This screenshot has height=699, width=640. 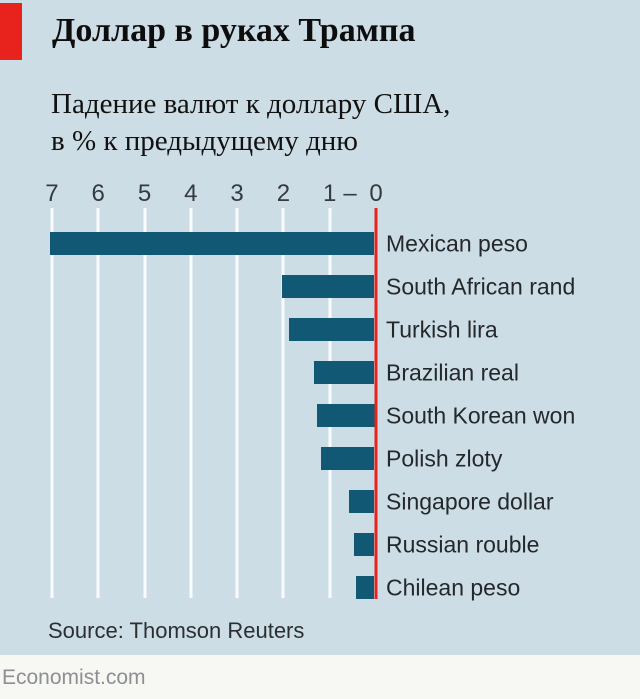 What do you see at coordinates (442, 329) in the screenshot?
I see `bar-label: Turkish lira` at bounding box center [442, 329].